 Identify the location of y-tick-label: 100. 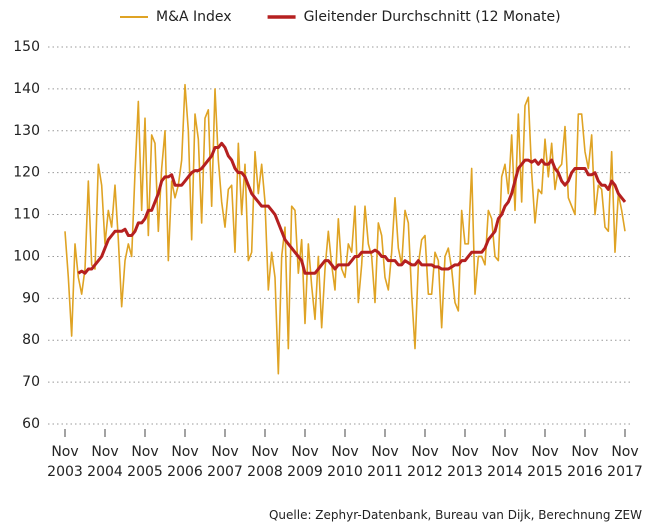
(26, 256).